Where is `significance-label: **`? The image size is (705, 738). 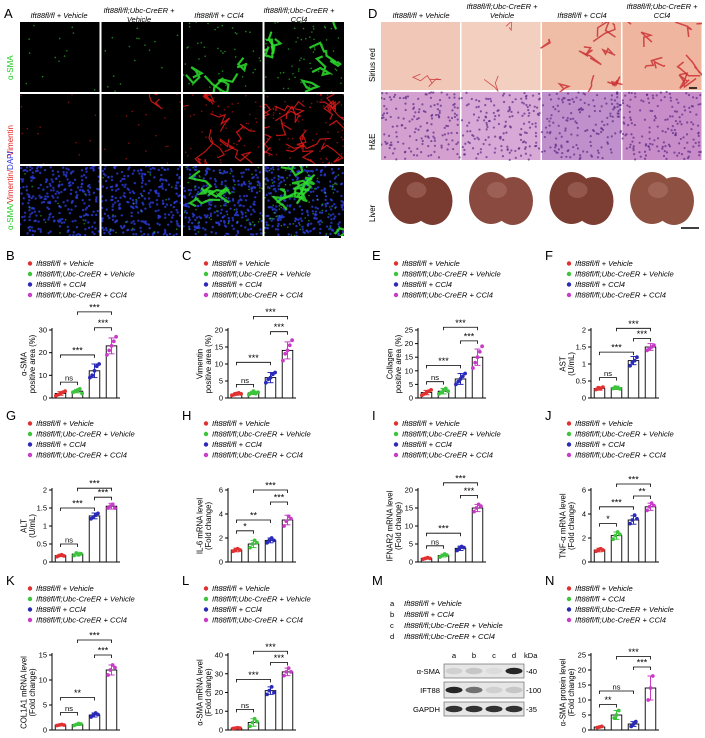
significance-label: ** is located at coordinates (254, 516).